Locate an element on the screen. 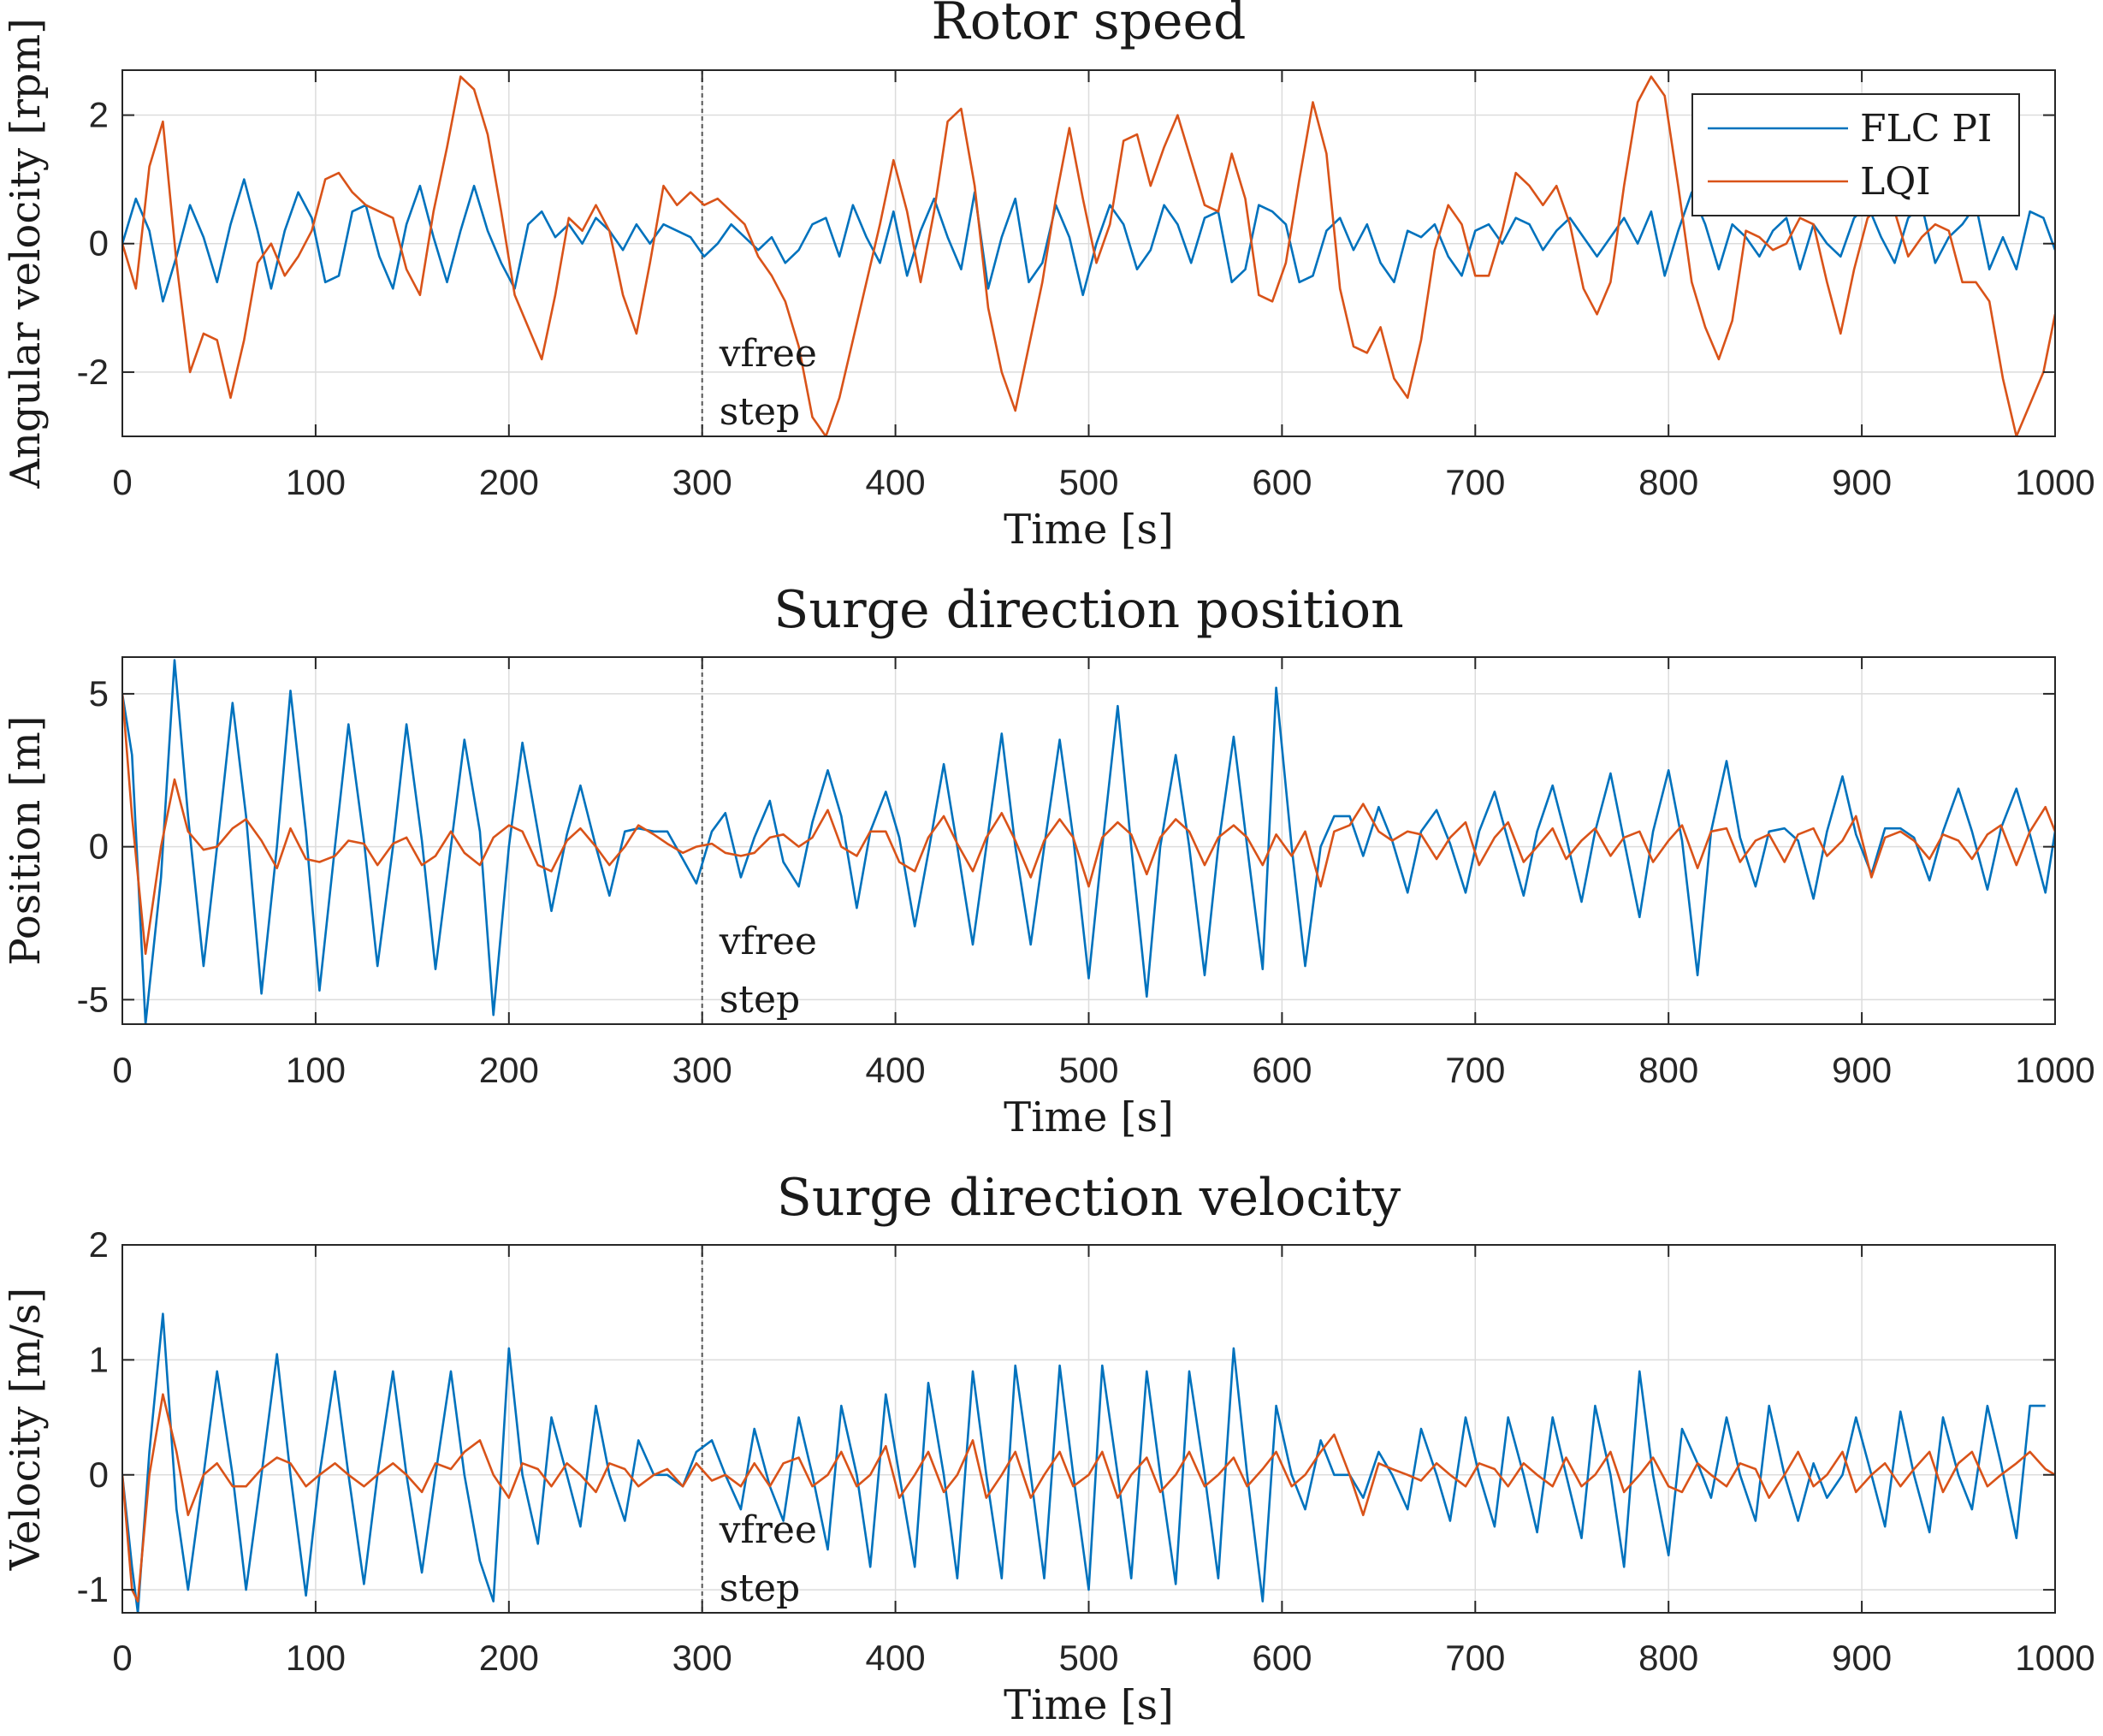 Image resolution: width=2103 pixels, height=1736 pixels. chart-title: Surge direction position is located at coordinates (1088, 610).